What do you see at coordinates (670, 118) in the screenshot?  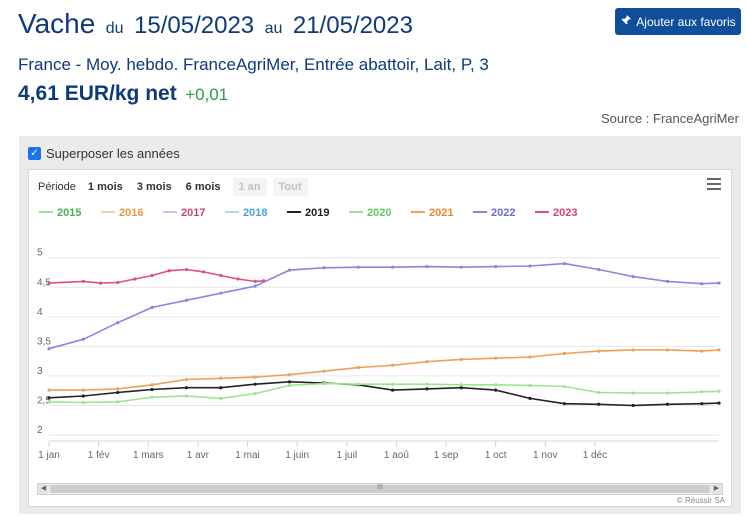 I see `source-text: Source : FranceAgriMer` at bounding box center [670, 118].